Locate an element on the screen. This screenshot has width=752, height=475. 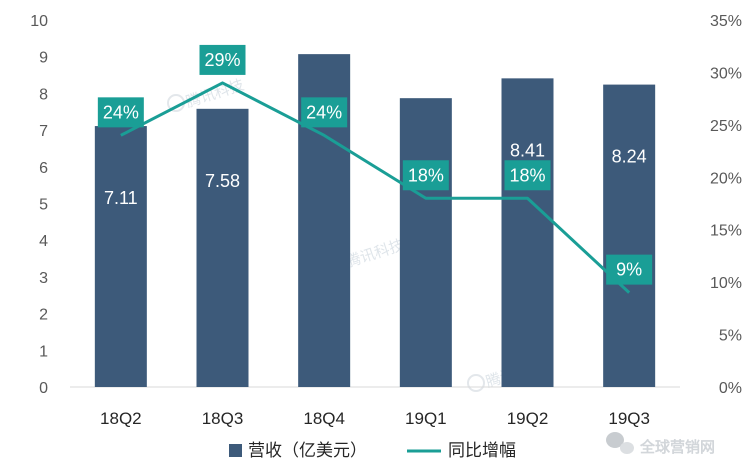
y-left-tick-label: 7 is located at coordinates (43, 131).